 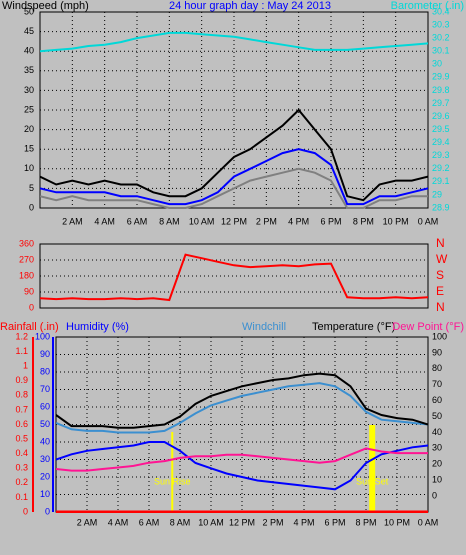 I want to click on y3-tick-label: 1.2, so click(x=21, y=336).